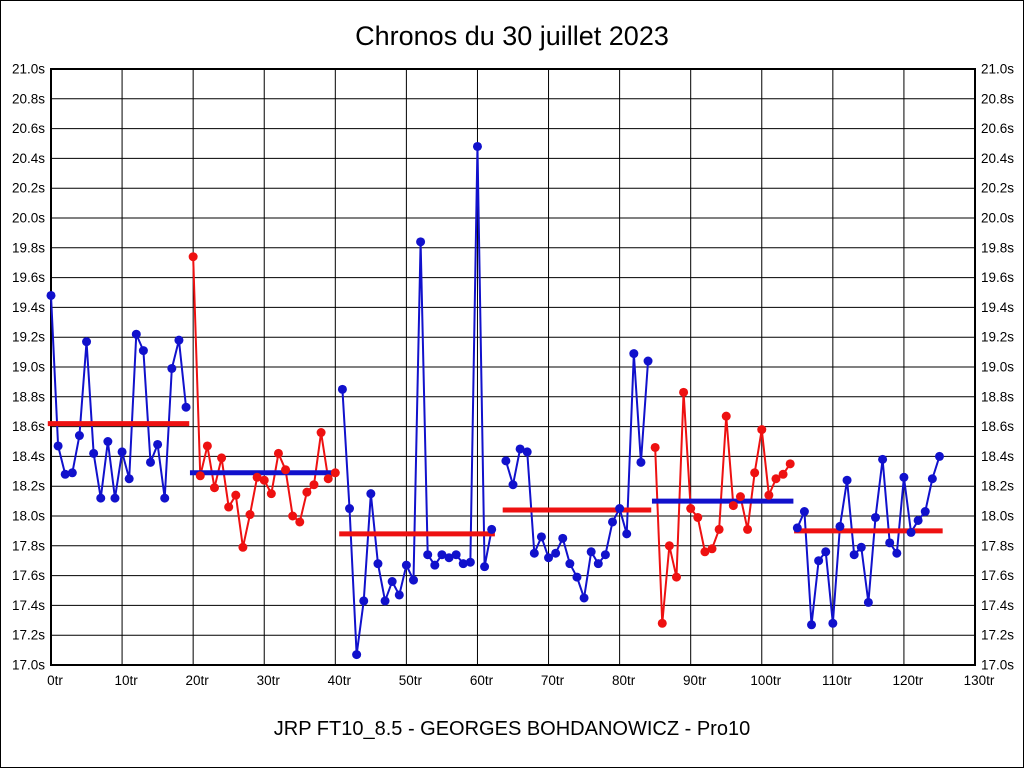 The height and width of the screenshot is (768, 1024). What do you see at coordinates (28, 635) in the screenshot?
I see `y-tick-label: 17.2s` at bounding box center [28, 635].